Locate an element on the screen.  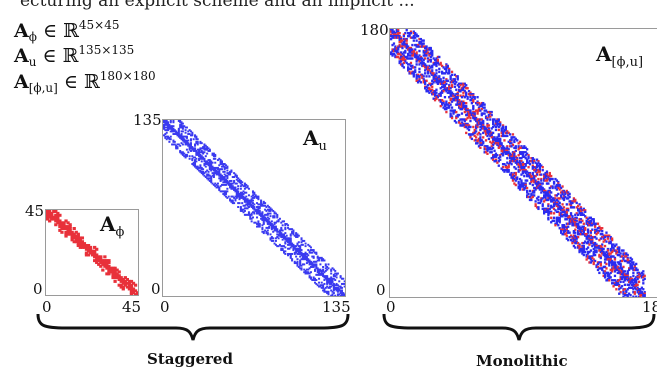
caption-monolithic: Monolithic is located at coordinates (522, 361).